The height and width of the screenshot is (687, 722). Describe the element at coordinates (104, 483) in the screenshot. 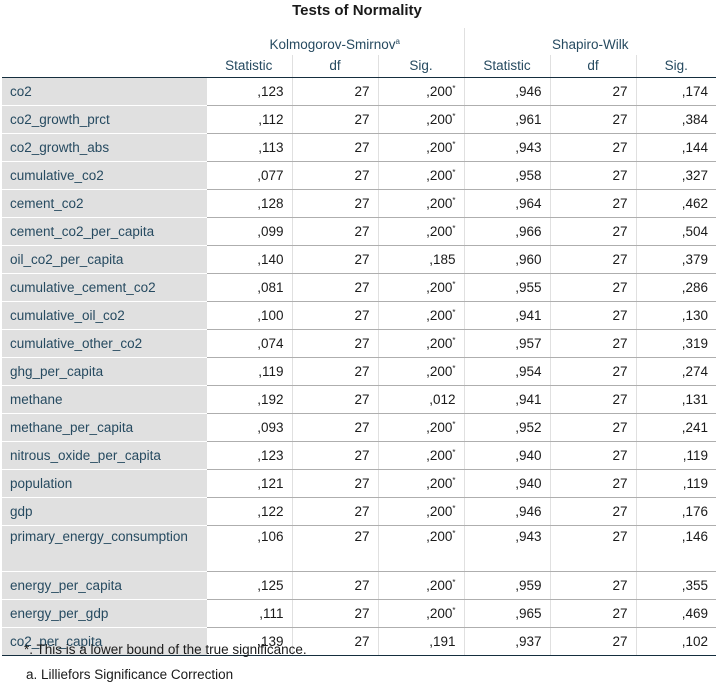

I see `row-label: population` at that location.